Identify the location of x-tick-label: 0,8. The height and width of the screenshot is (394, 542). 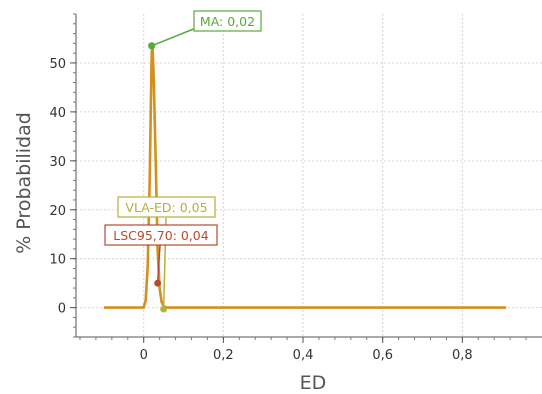
(462, 355).